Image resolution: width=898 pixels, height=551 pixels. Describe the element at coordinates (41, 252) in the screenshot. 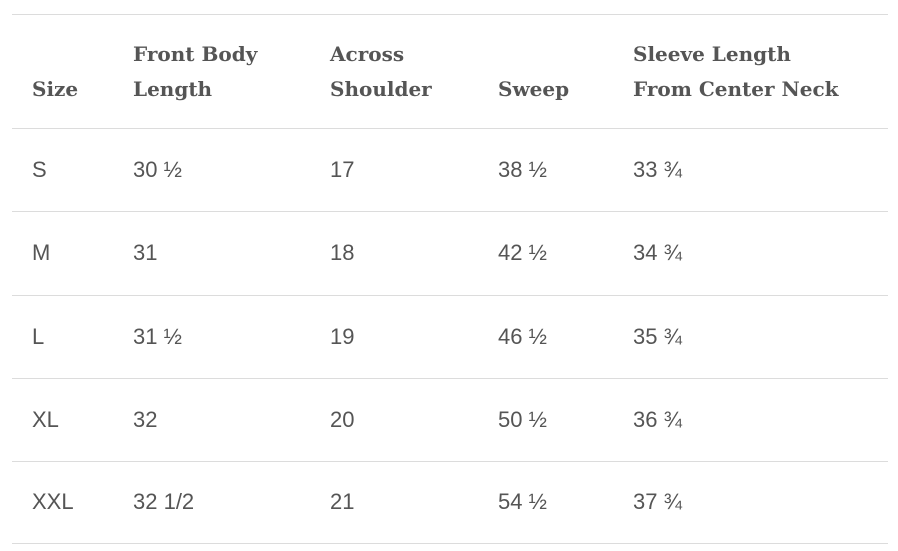

I see `table-cell: M` at that location.